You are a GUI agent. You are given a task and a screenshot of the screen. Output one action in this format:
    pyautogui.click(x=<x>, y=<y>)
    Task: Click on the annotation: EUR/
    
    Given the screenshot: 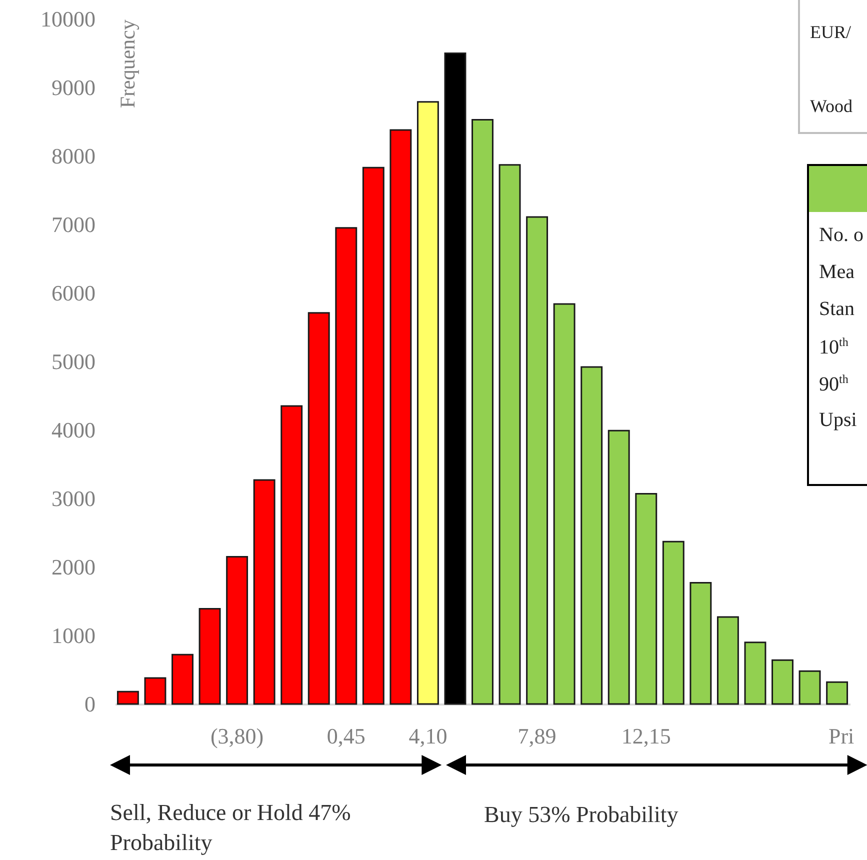 What is the action you would take?
    pyautogui.click(x=831, y=32)
    